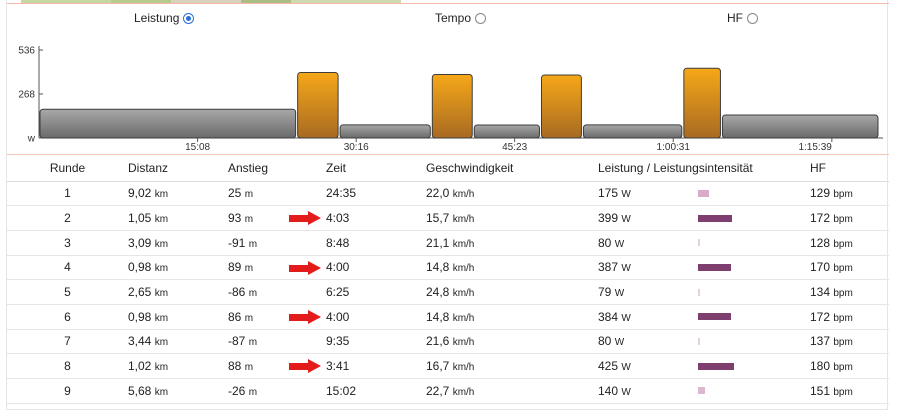  Describe the element at coordinates (178, 218) in the screenshot. I see `cell-distanz: 1,05 km` at that location.